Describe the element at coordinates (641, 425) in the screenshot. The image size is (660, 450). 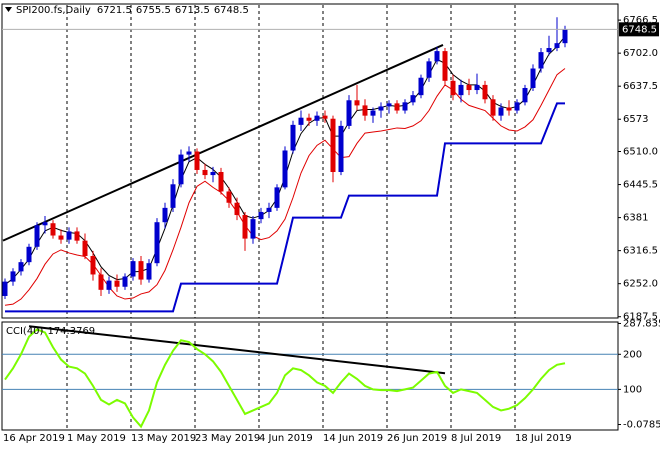
I see `y-tick-label: -0.0785` at that location.